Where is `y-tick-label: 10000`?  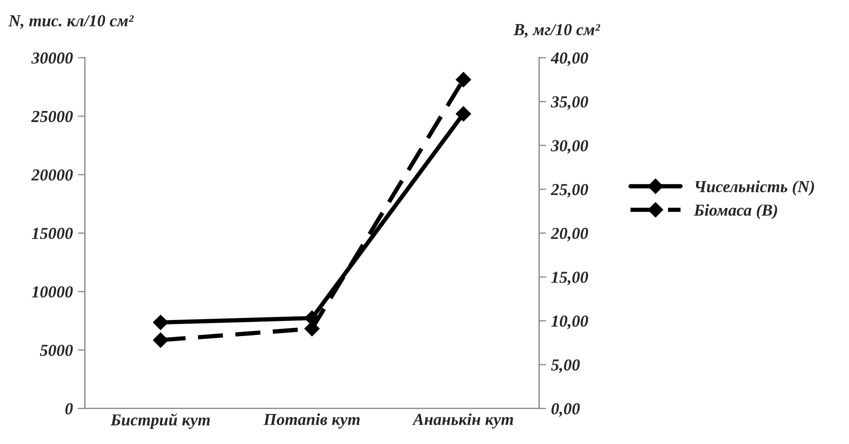 y-tick-label: 10000 is located at coordinates (52, 292).